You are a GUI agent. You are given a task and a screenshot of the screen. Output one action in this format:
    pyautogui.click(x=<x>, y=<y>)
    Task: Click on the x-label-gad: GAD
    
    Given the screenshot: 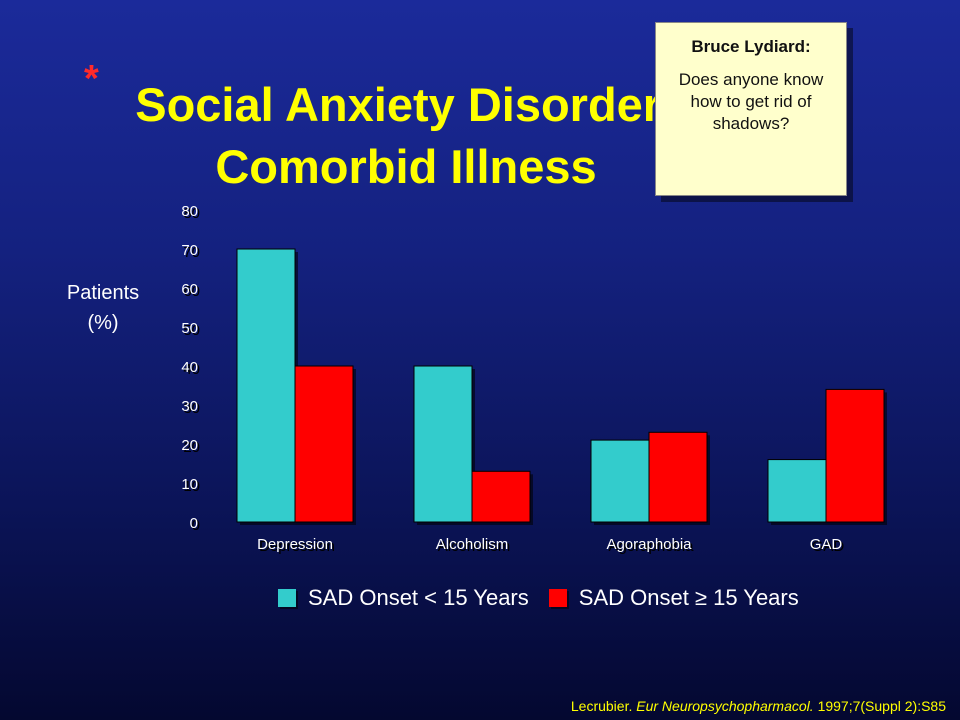 What is the action you would take?
    pyautogui.click(x=826, y=544)
    